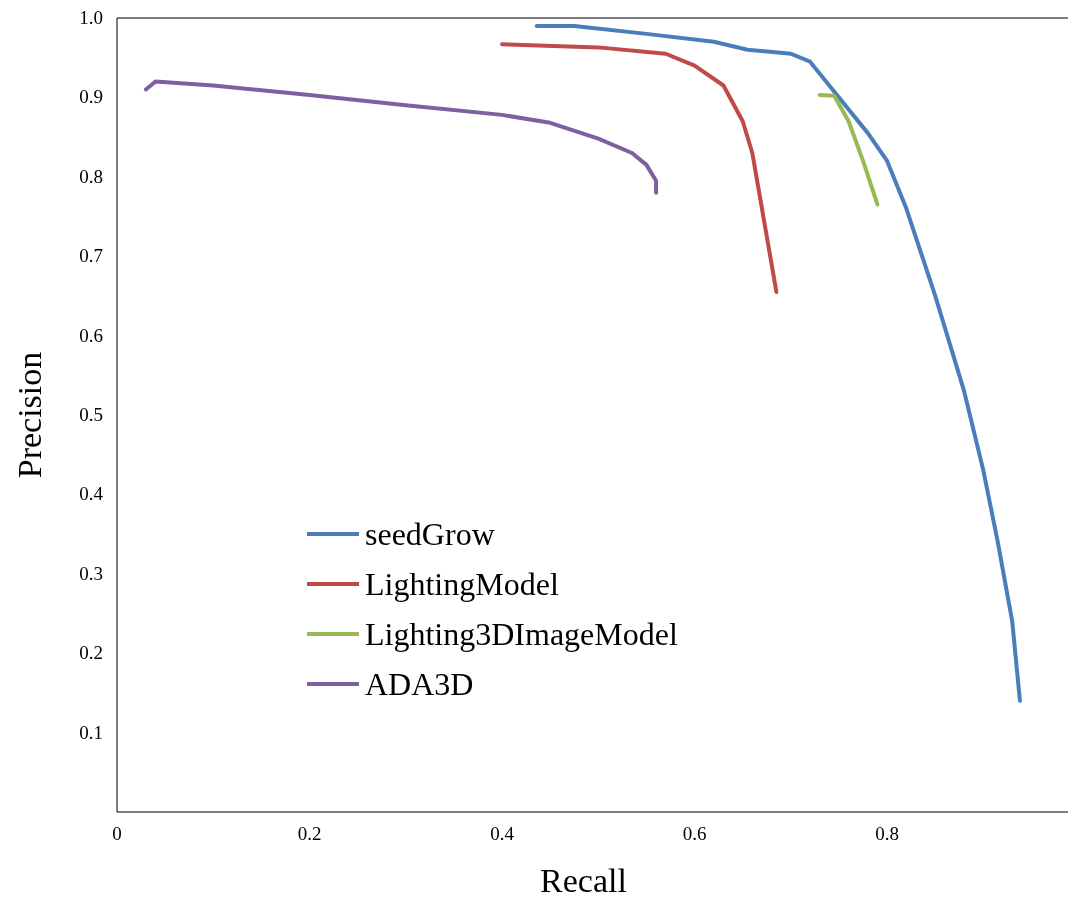 This screenshot has width=1076, height=912. Describe the element at coordinates (117, 833) in the screenshot. I see `x-tick-label: 0` at that location.